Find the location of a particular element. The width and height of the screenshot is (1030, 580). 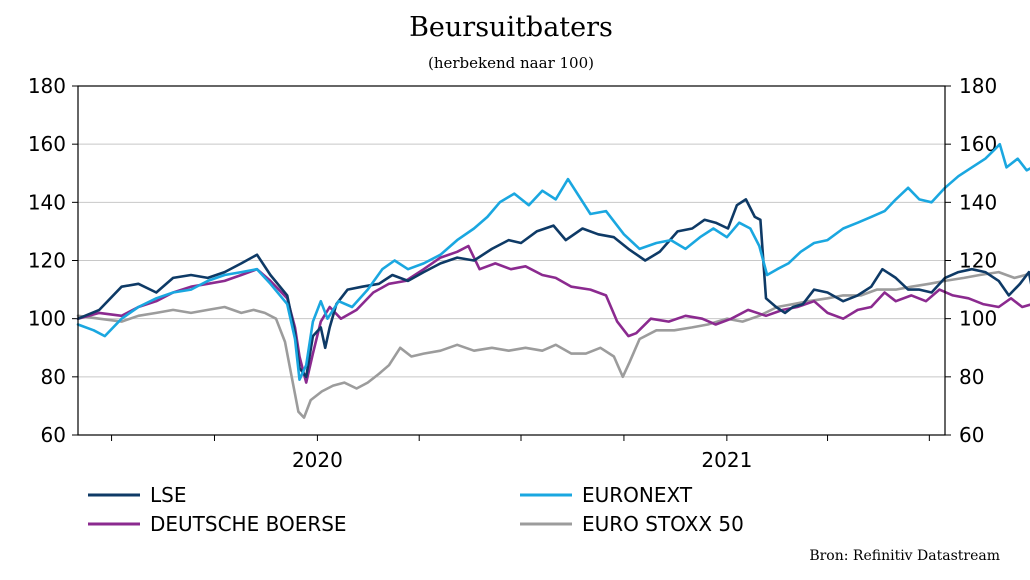

y-tick-label-right: 80 is located at coordinates (971, 377).